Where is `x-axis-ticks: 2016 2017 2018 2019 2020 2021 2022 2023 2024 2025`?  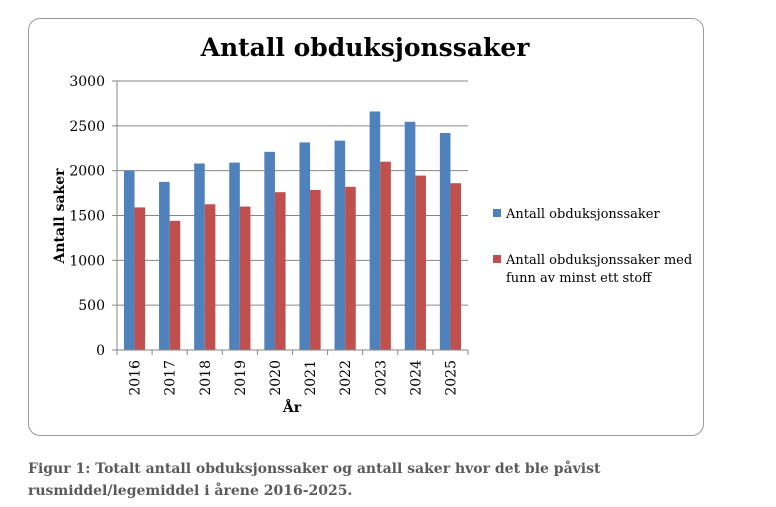
x-axis-ticks: 2016 2017 2018 2019 2020 2021 2022 2023 2024 2025 is located at coordinates (292, 373).